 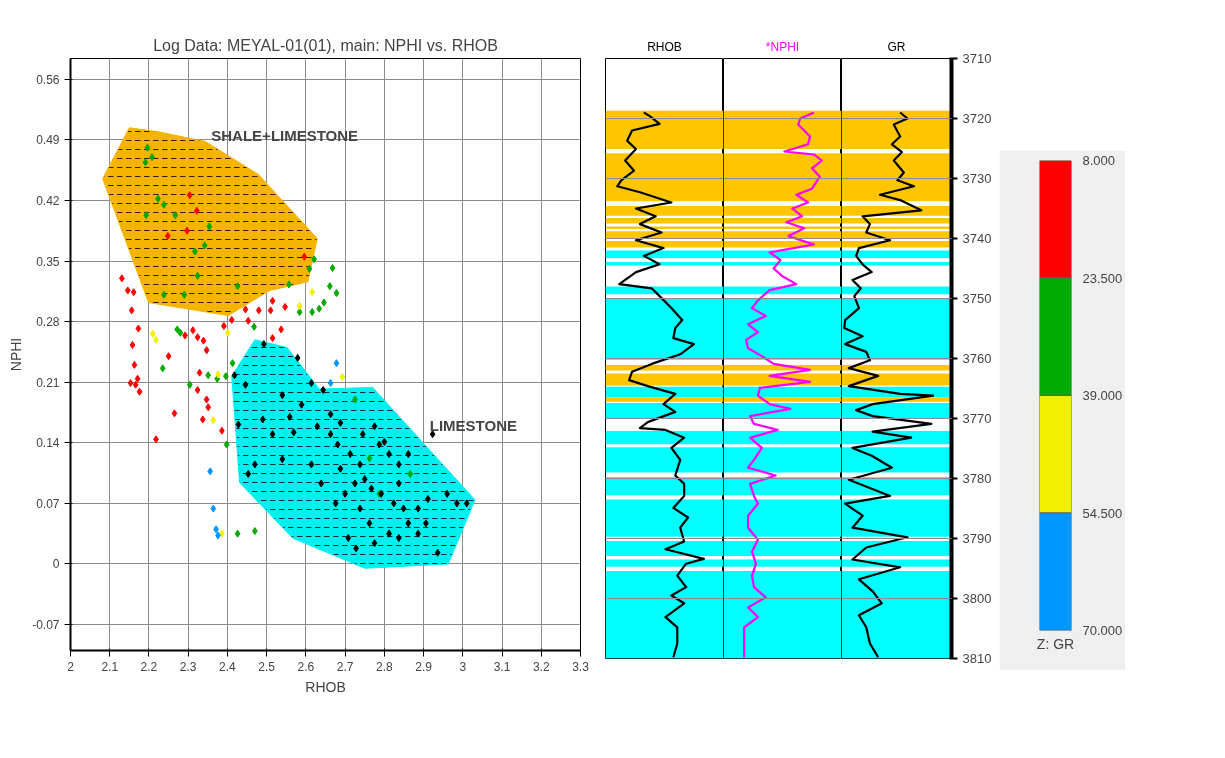 What do you see at coordinates (977, 298) in the screenshot?
I see `y-tick-label: 3750` at bounding box center [977, 298].